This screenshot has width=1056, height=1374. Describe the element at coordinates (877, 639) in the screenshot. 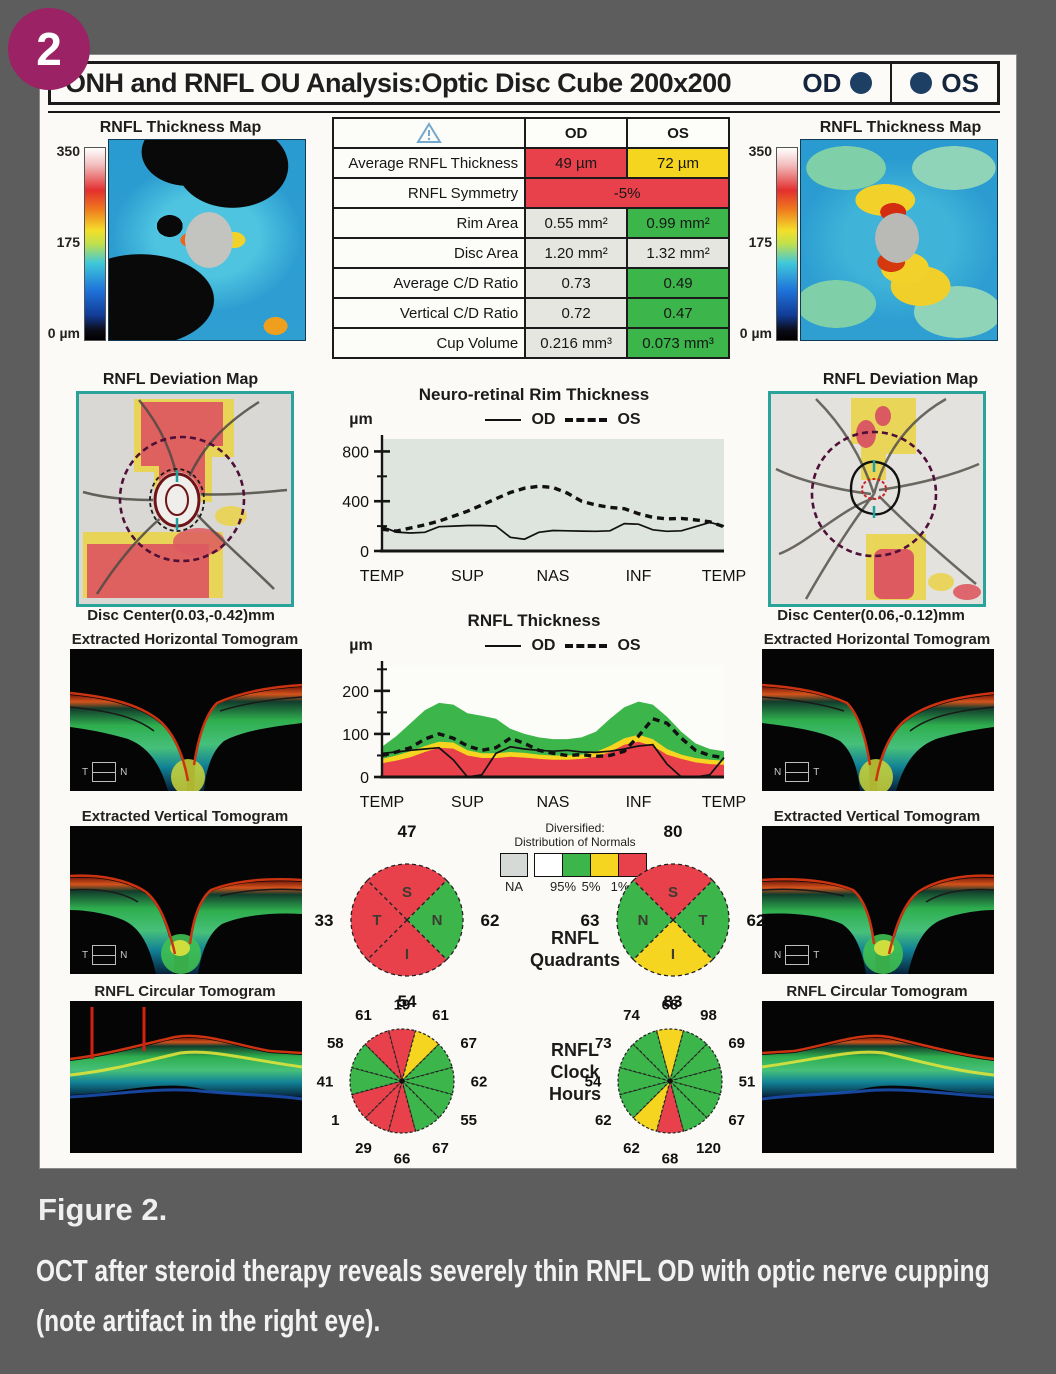

I see `os-horizontal-tomogram-title: Extracted Horizontal Tomogram` at that location.